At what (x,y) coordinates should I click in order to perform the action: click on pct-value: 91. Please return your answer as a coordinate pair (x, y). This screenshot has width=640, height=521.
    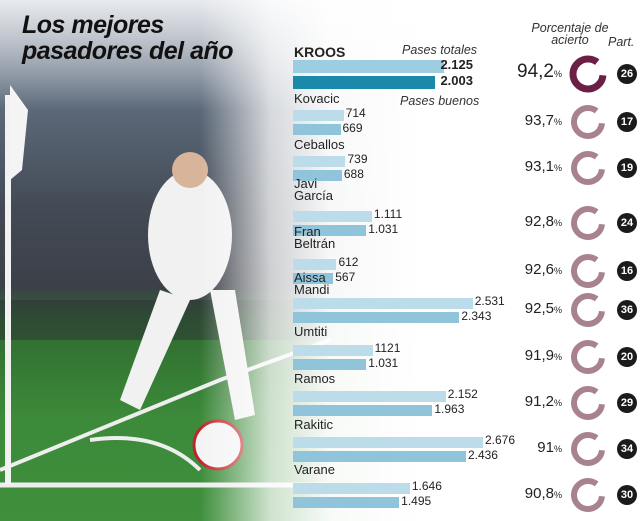
    Looking at the image, I should click on (545, 447).